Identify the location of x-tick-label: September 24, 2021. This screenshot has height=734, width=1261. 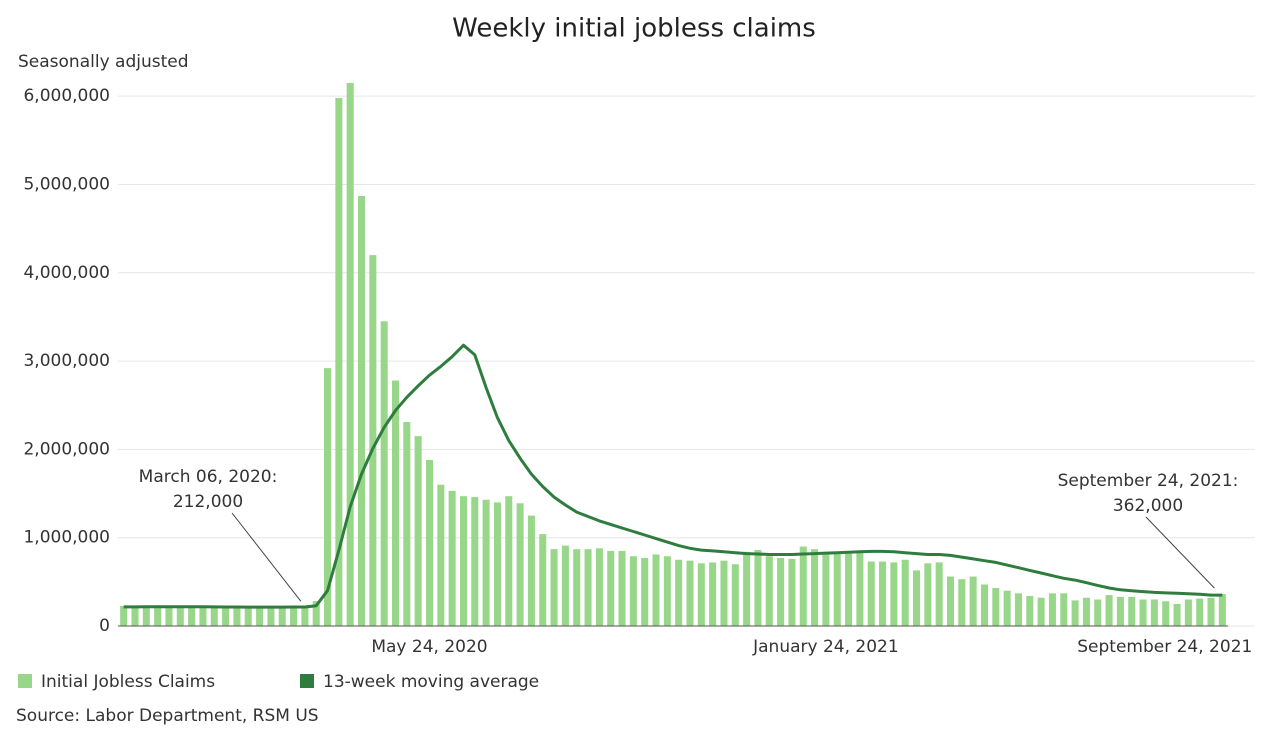
(1164, 647).